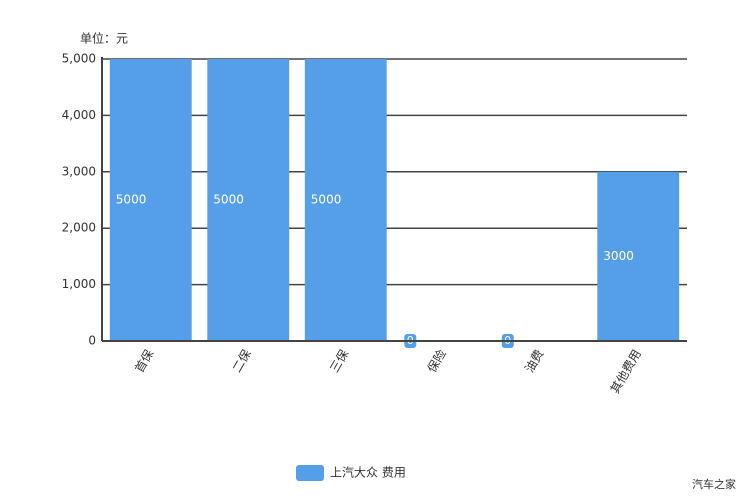 The height and width of the screenshot is (496, 744). Describe the element at coordinates (79, 115) in the screenshot. I see `y-tick-label: 4,000` at that location.